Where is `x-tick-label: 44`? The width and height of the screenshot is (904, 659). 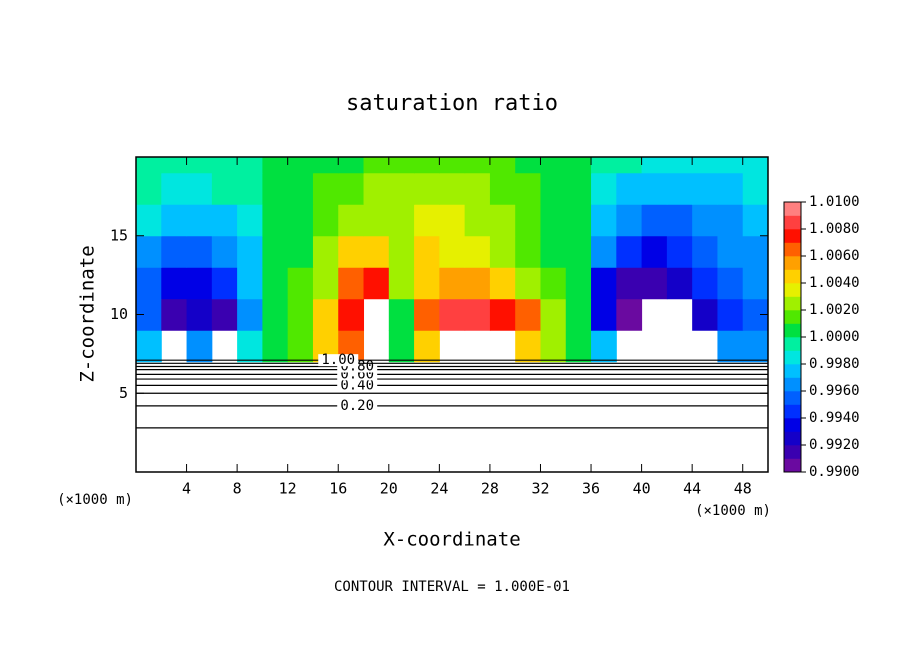 x-tick-label: 44 is located at coordinates (692, 489).